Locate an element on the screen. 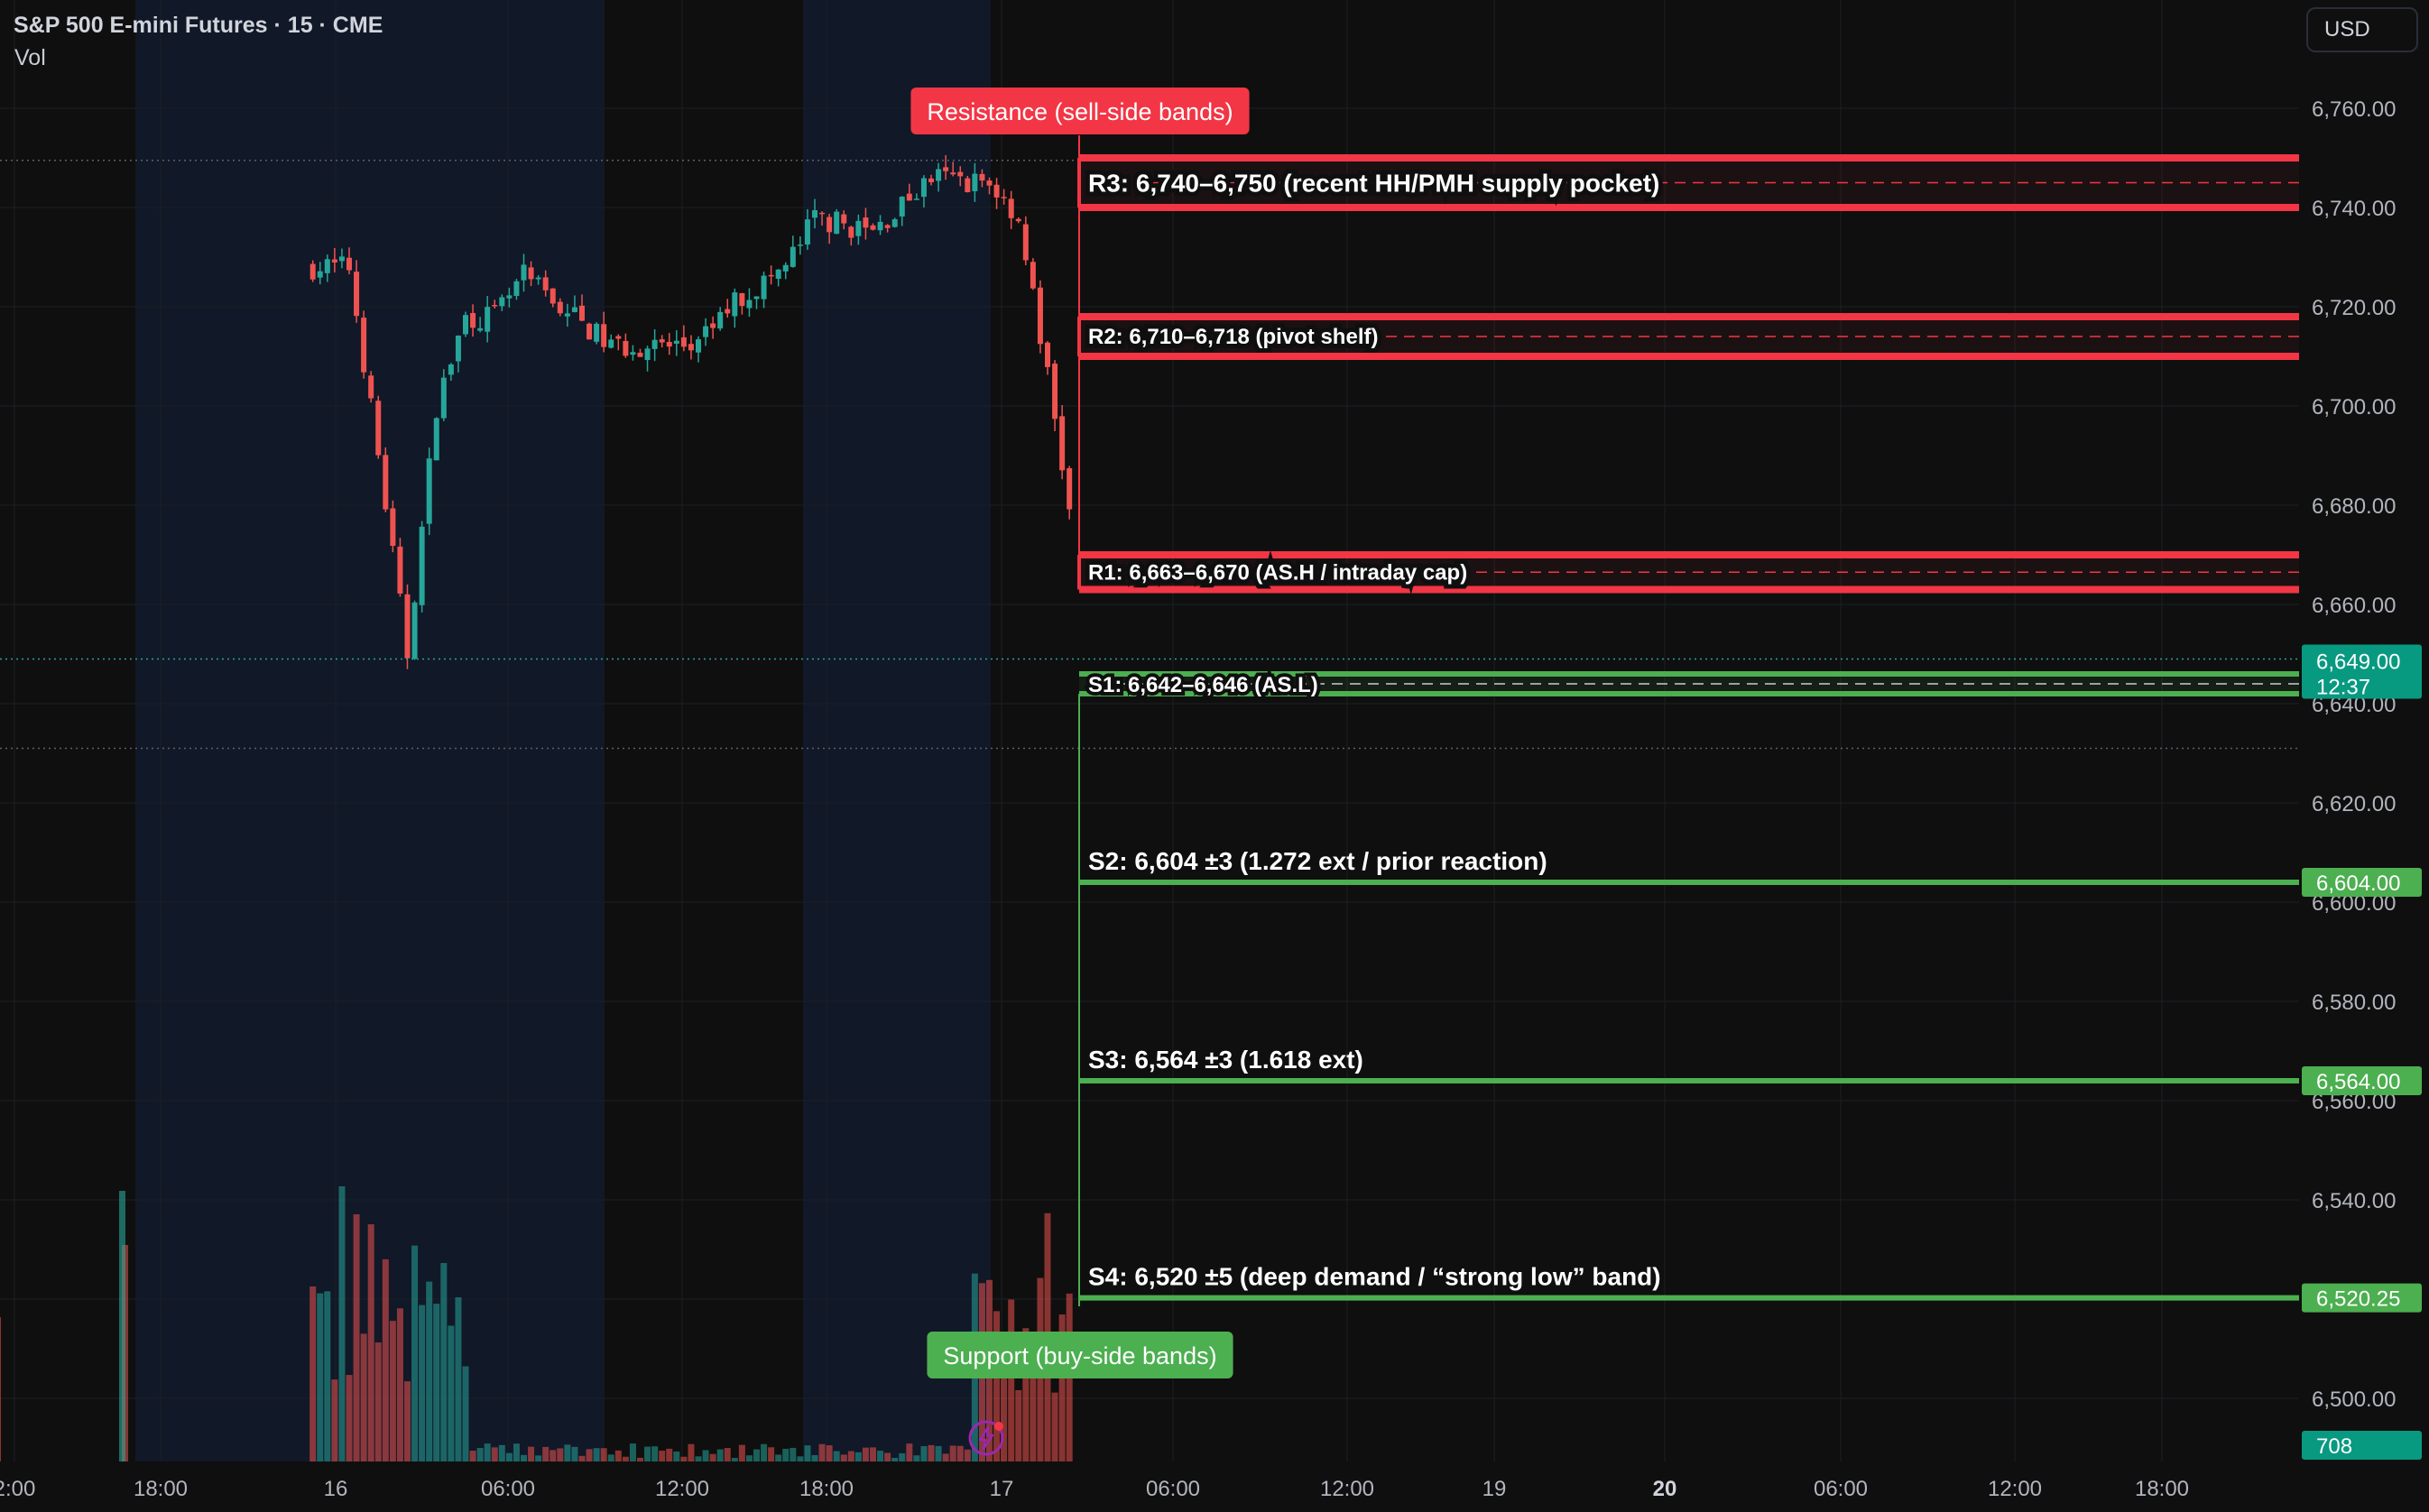 The height and width of the screenshot is (1512, 2429). symbol-title: S&P 500 E-mini Futures · 15 · CME is located at coordinates (198, 25).